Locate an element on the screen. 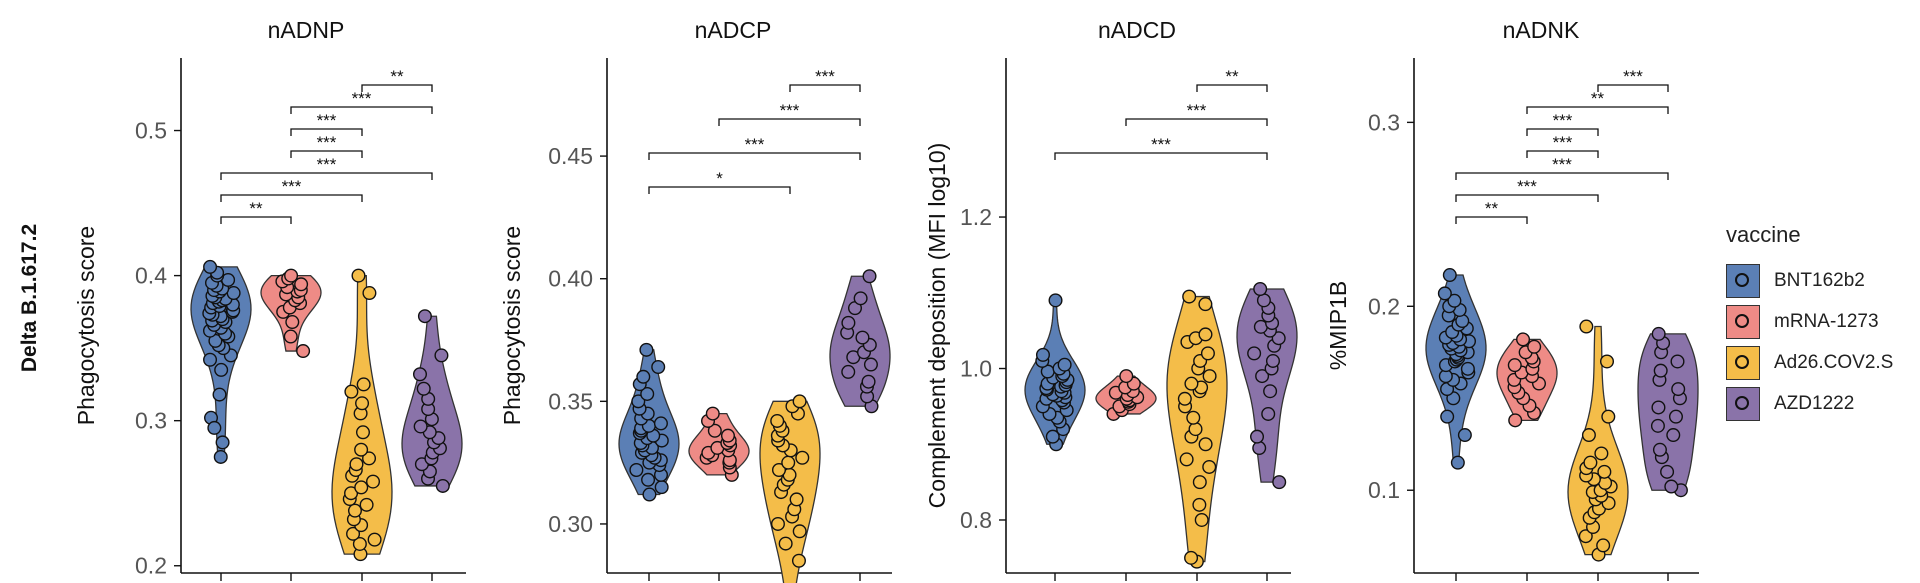 The height and width of the screenshot is (583, 1920). y-tick-label: 0.45 is located at coordinates (570, 156).